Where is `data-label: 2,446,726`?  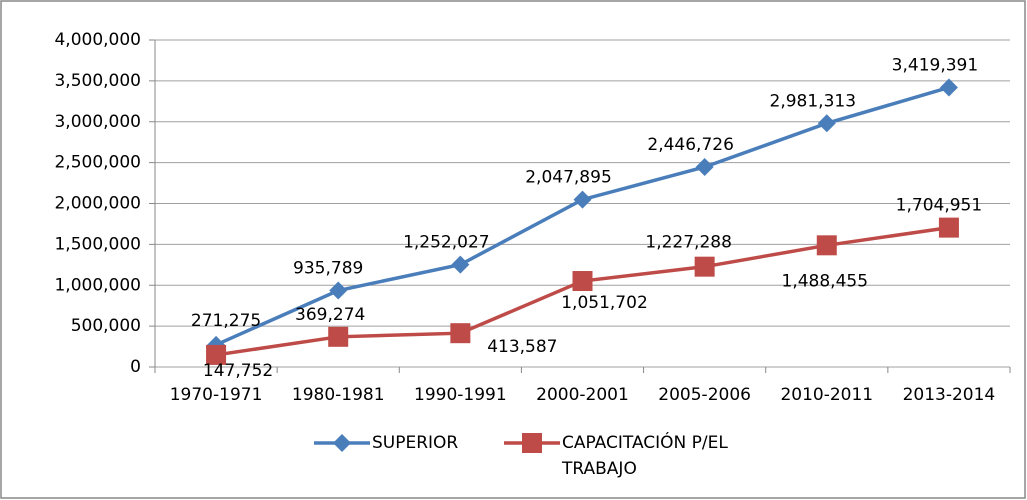 data-label: 2,446,726 is located at coordinates (690, 145).